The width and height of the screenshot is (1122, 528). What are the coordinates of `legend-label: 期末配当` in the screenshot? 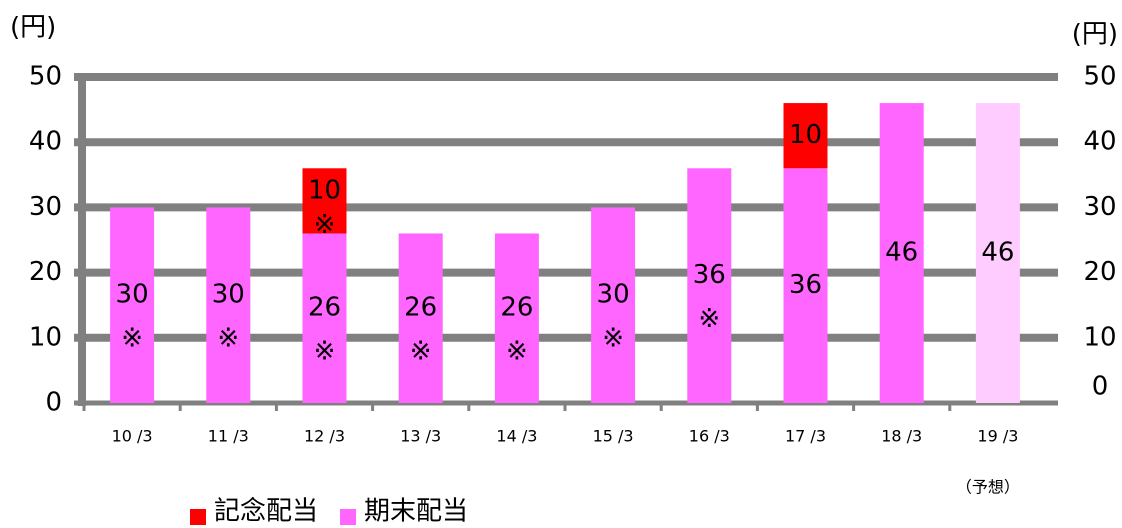 It's located at (416, 512).